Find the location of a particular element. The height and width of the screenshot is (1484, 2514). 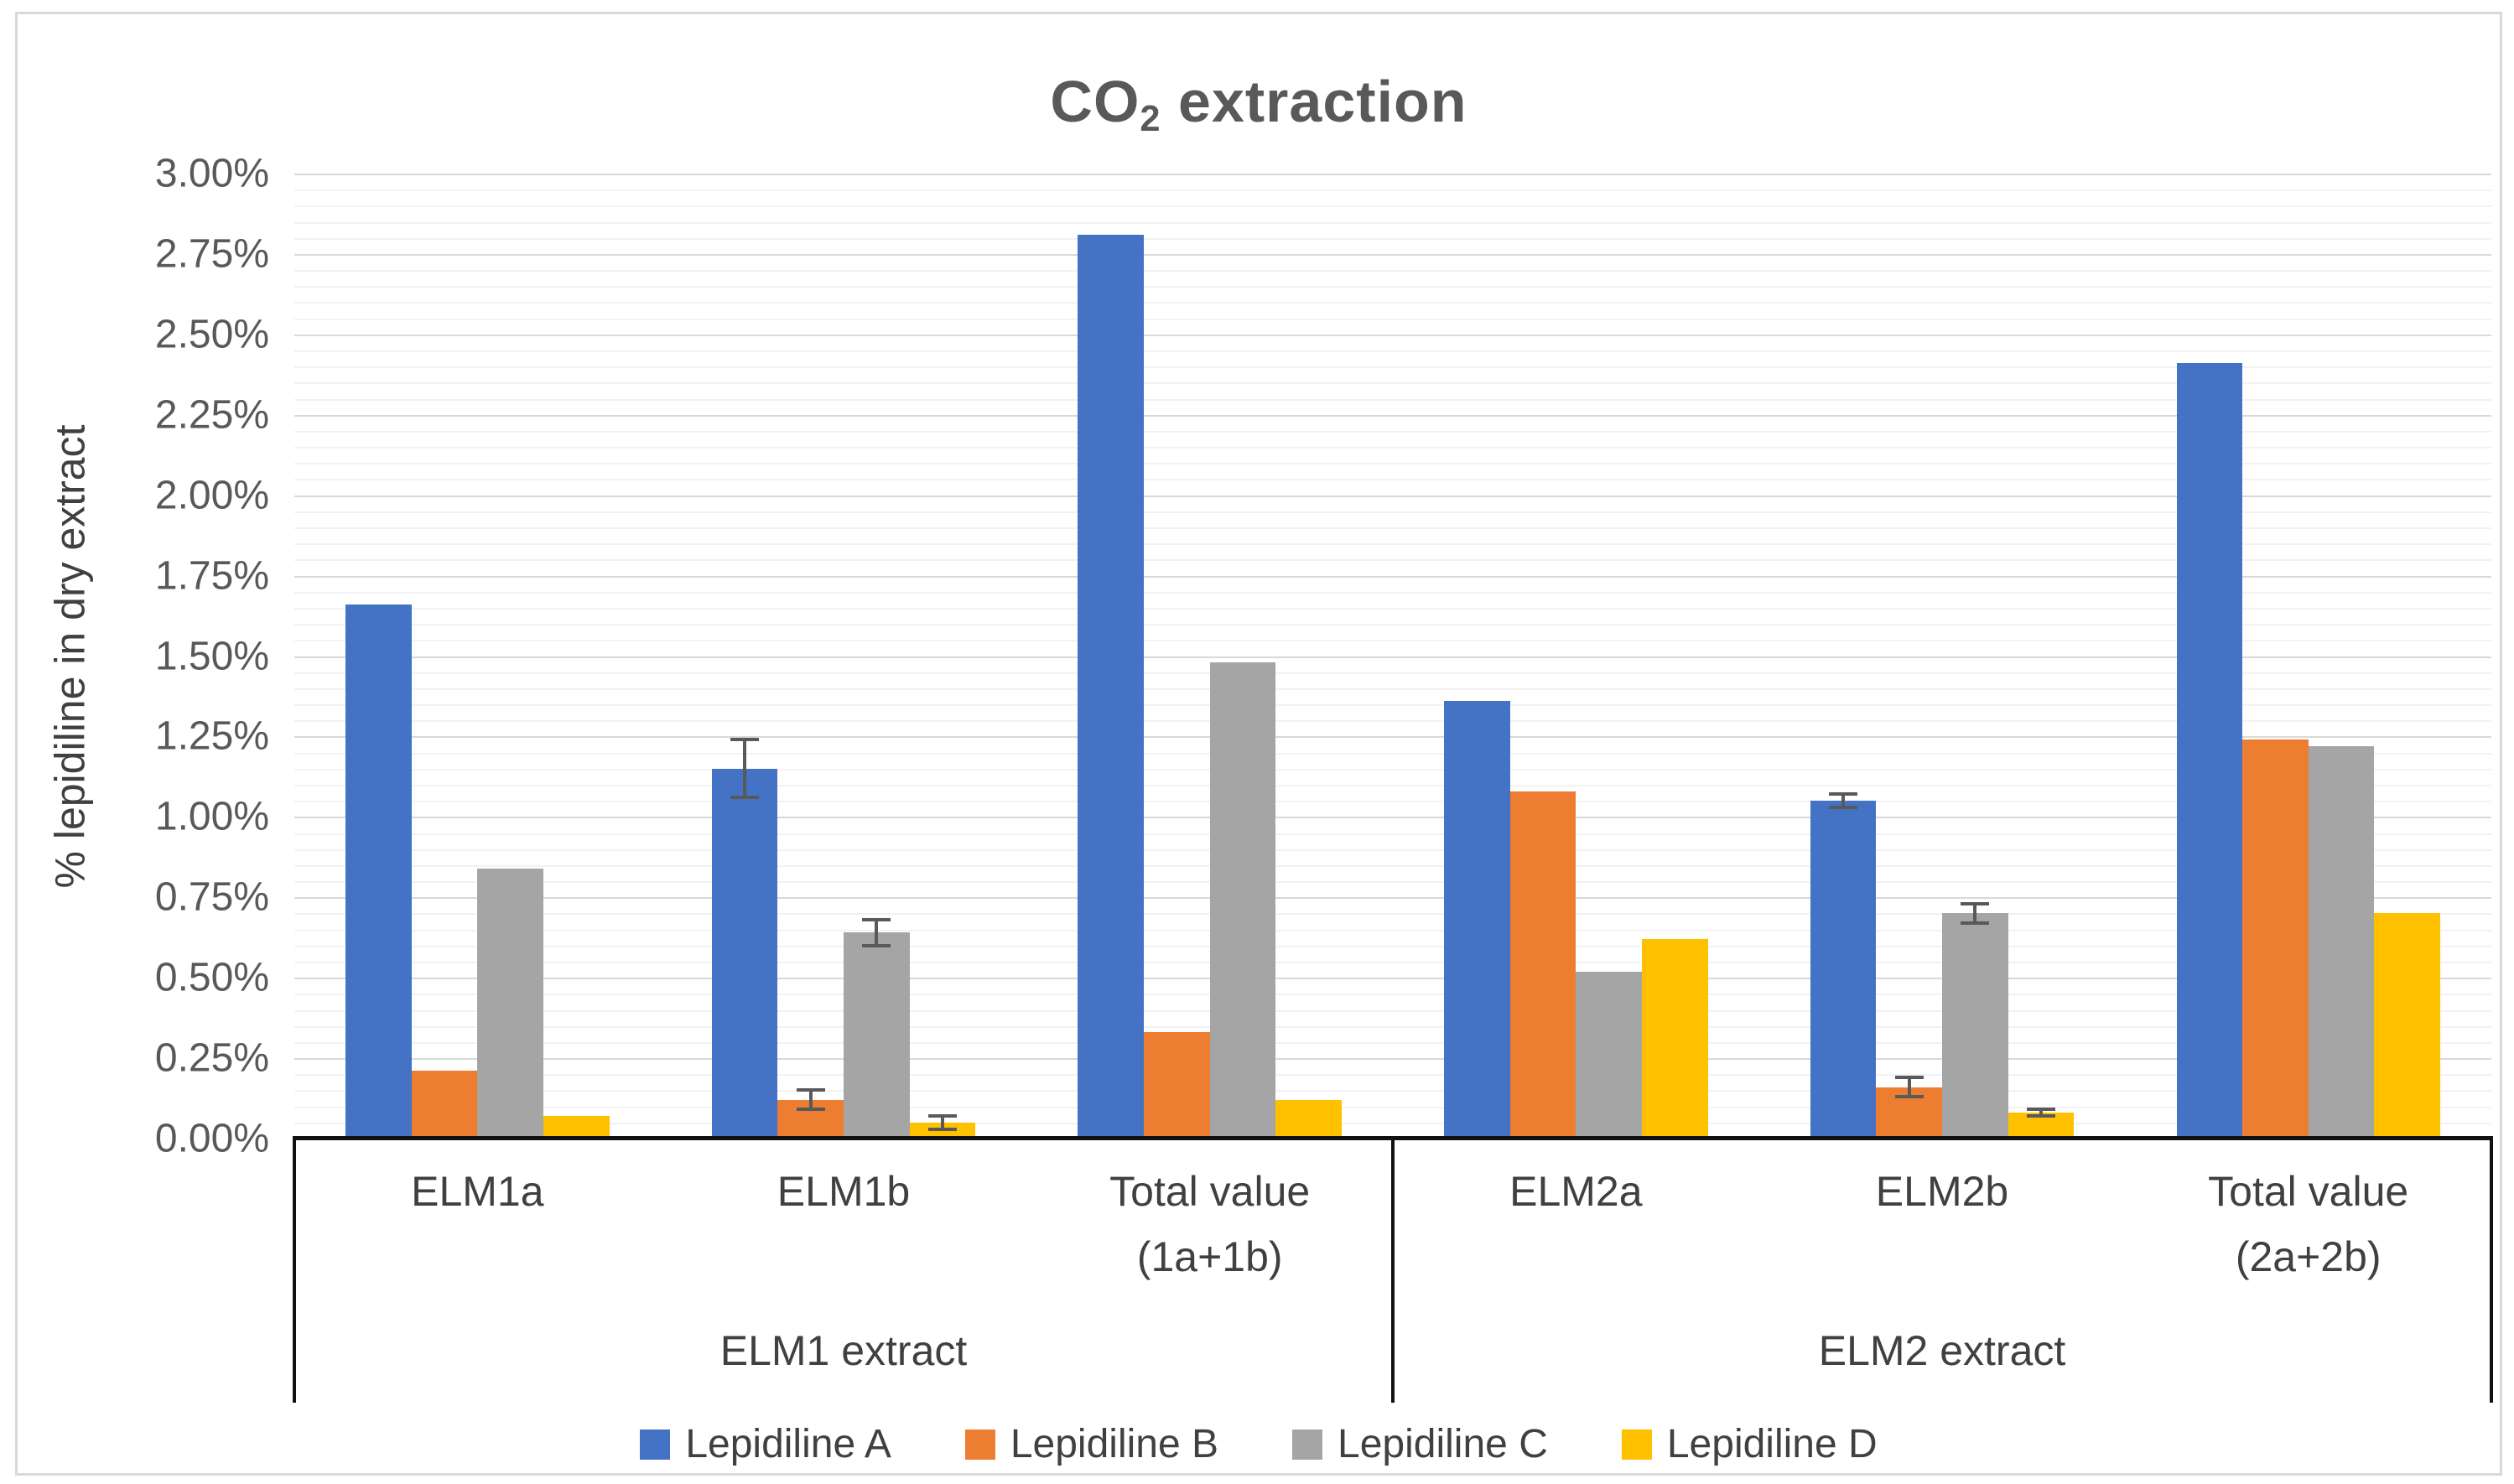

bar-Lepidiline B-ELM1b is located at coordinates (811, 1113).